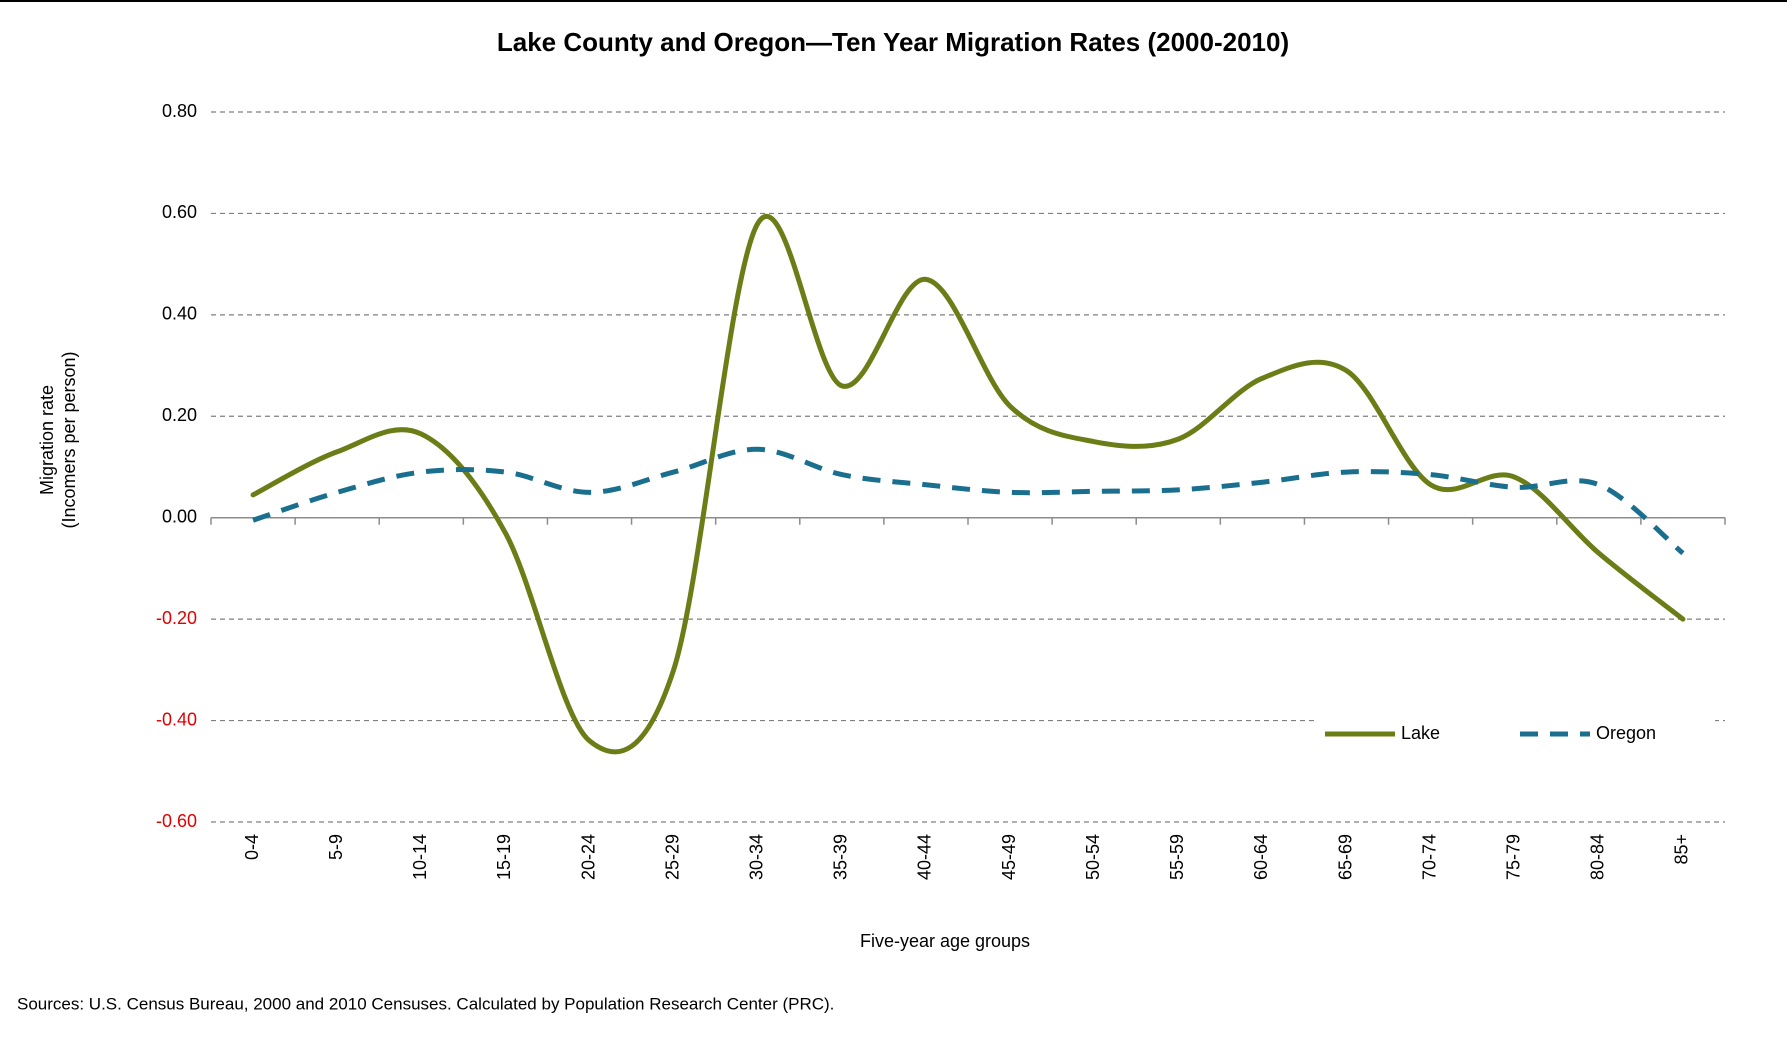  I want to click on y-tick-label: -0.60, so click(176, 821).